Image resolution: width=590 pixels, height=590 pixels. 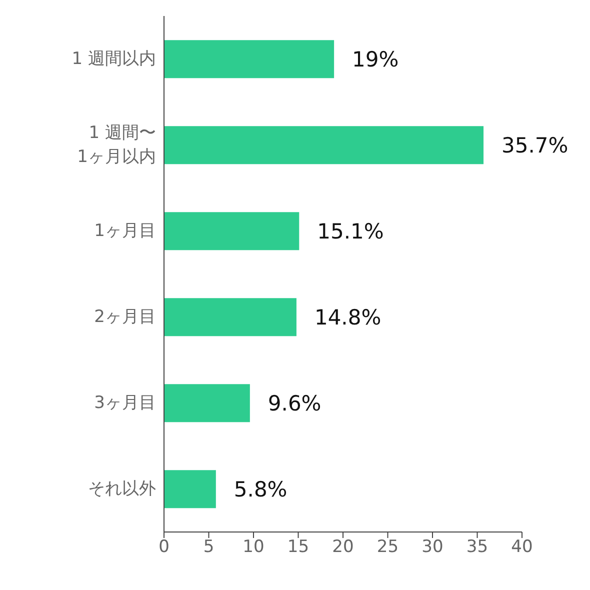 What do you see at coordinates (125, 231) in the screenshot?
I see `y-tick-label: 1ヶ月目` at bounding box center [125, 231].